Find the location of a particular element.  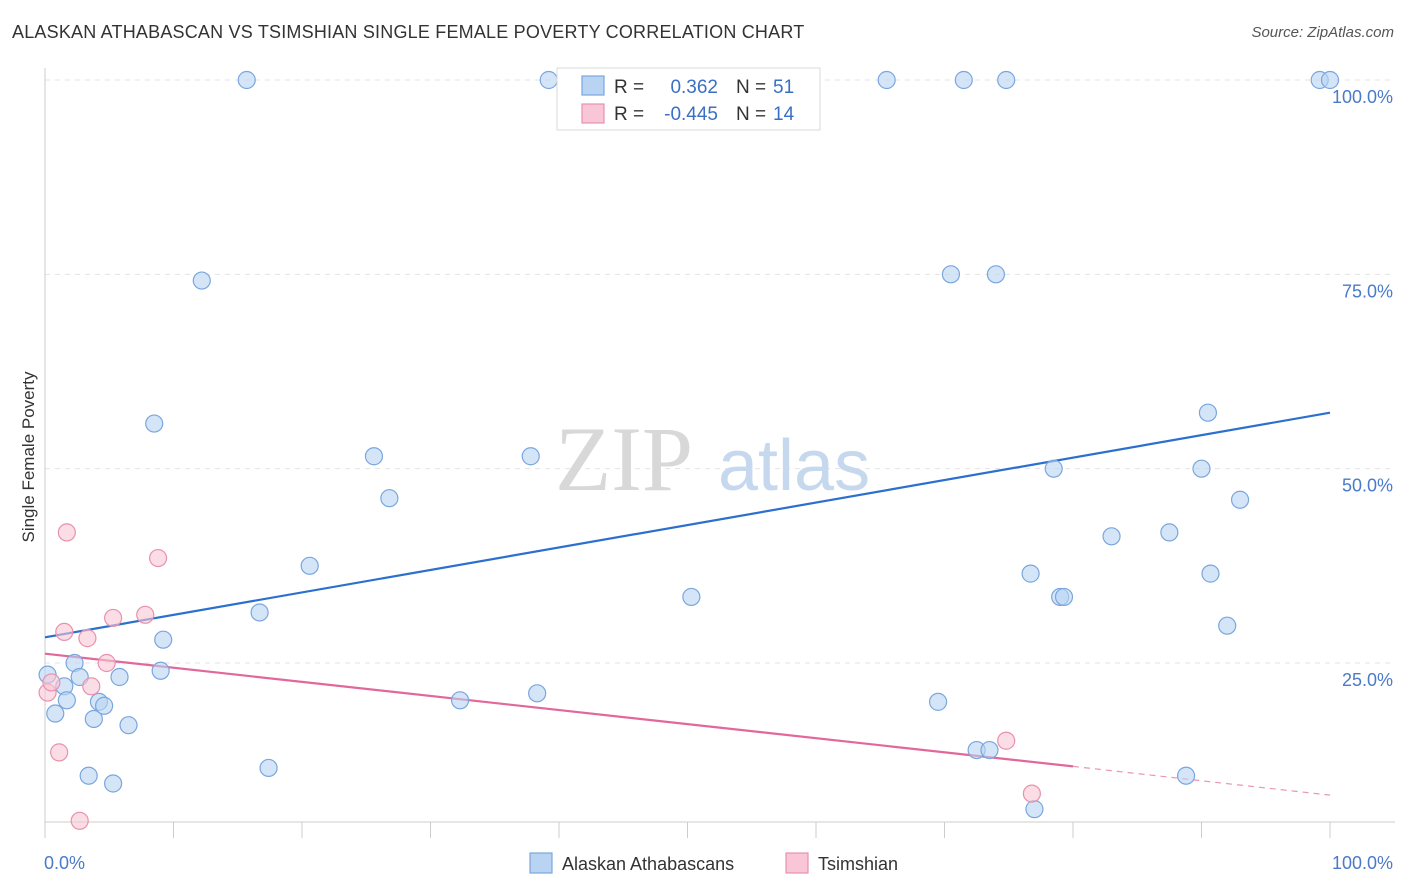

series-legend: Alaskan Athabascans Tsimshian is located at coordinates (713, 863).